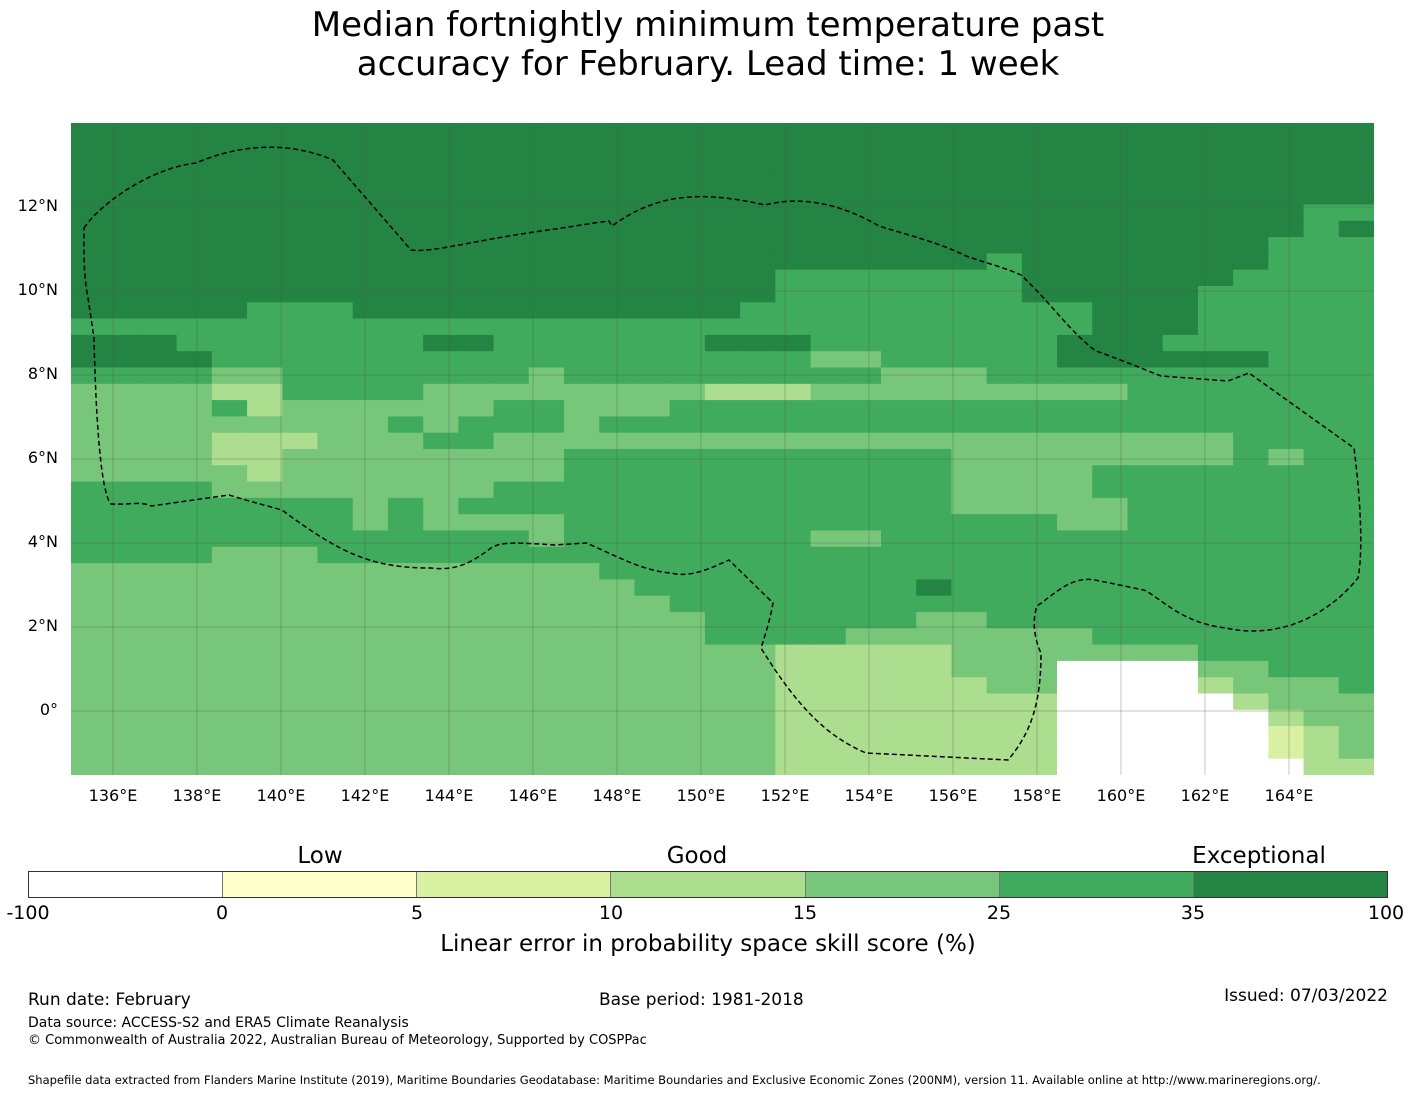 The width and height of the screenshot is (1416, 1095). Describe the element at coordinates (1259, 856) in the screenshot. I see `legend-category-exceptional: Exceptional` at that location.